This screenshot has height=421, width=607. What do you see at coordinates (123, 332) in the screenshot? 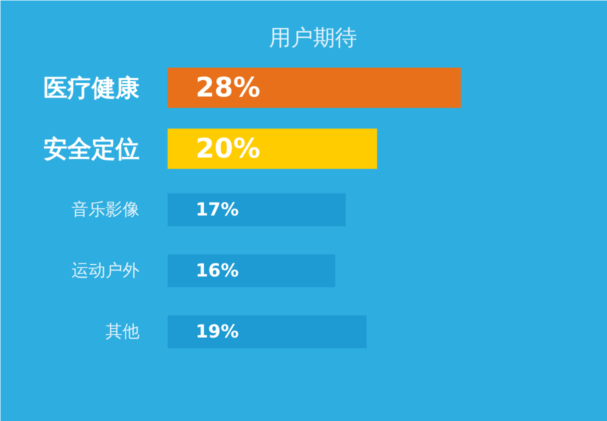
I see `y-tick-label: 其他` at bounding box center [123, 332].